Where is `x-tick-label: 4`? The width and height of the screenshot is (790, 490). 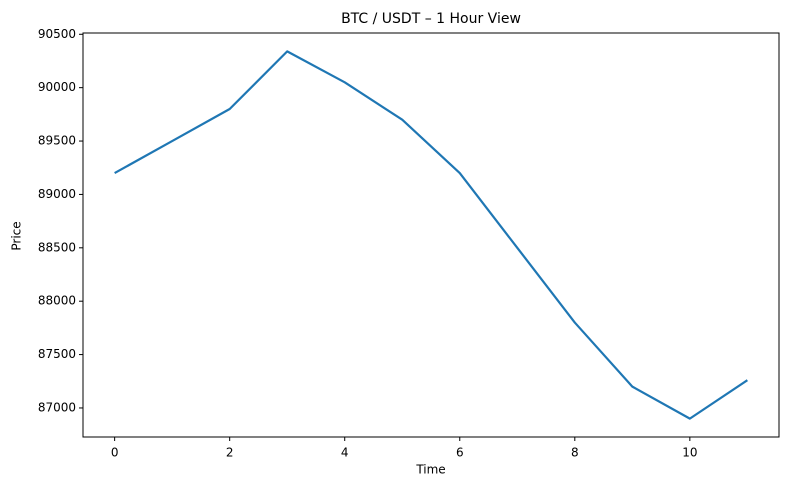
x-tick-label: 4 is located at coordinates (345, 453).